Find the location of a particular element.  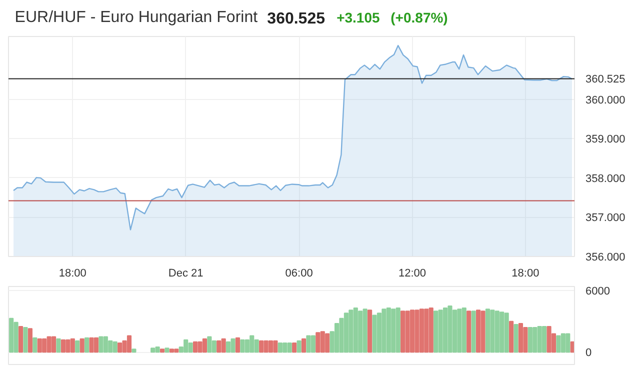

text: 360.525 is located at coordinates (296, 19).